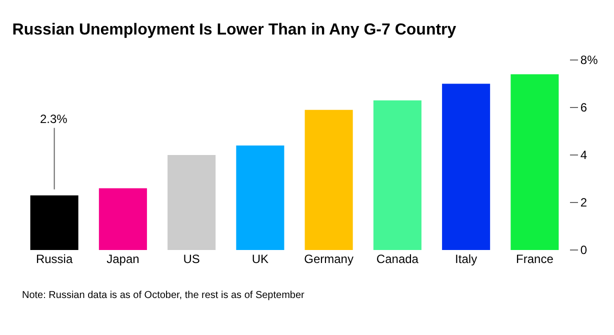 This screenshot has width=614, height=335. What do you see at coordinates (54, 119) in the screenshot?
I see `data-label: 2.3%` at bounding box center [54, 119].